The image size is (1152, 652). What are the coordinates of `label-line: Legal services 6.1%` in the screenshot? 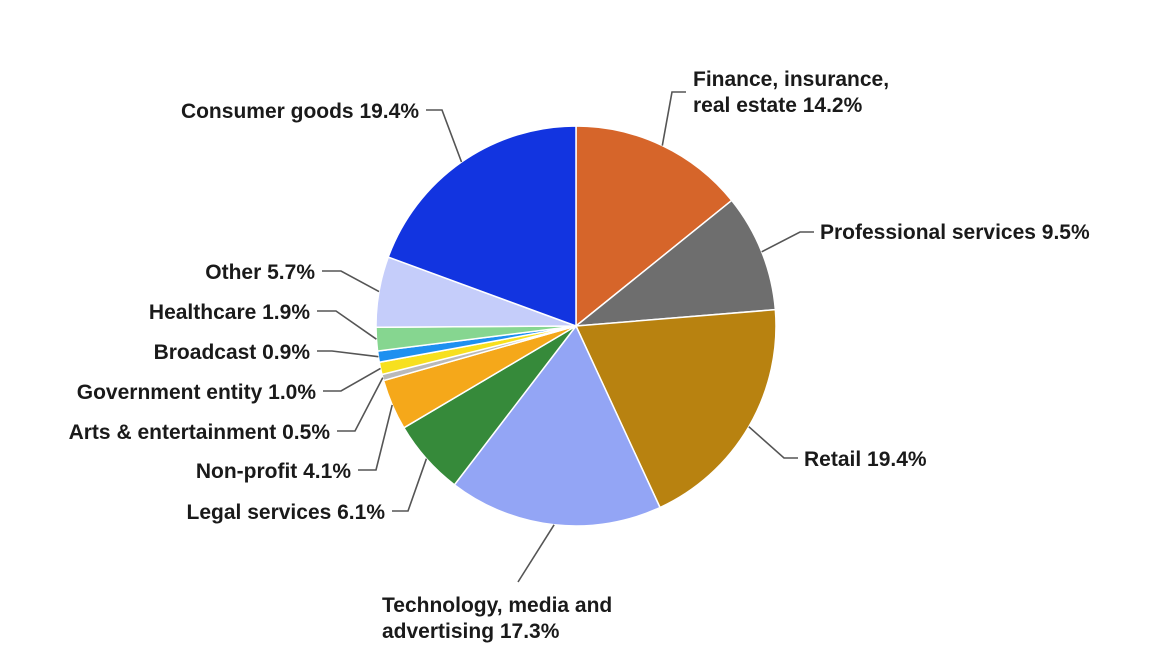 It's located at (286, 512).